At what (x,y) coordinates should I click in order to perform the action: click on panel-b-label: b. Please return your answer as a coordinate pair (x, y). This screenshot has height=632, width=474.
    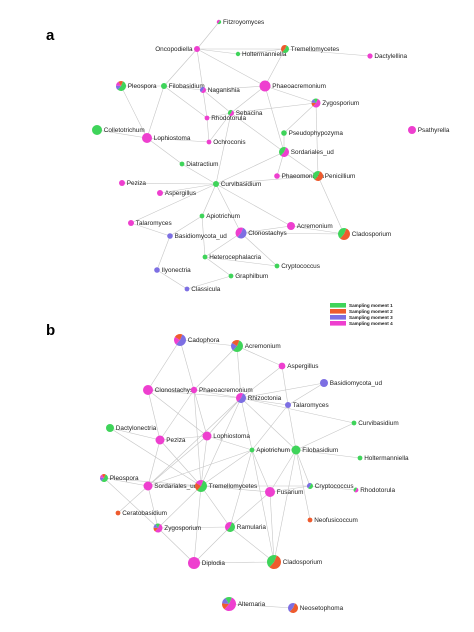
    Looking at the image, I should click on (50, 330).